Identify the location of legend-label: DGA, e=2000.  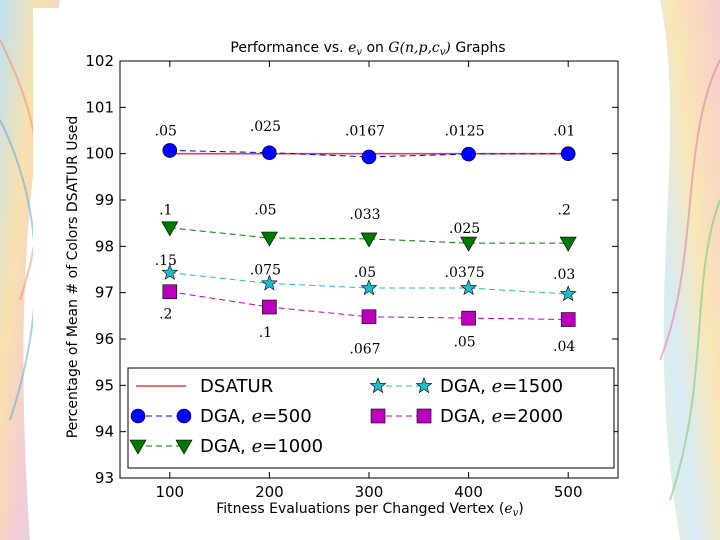
(501, 416).